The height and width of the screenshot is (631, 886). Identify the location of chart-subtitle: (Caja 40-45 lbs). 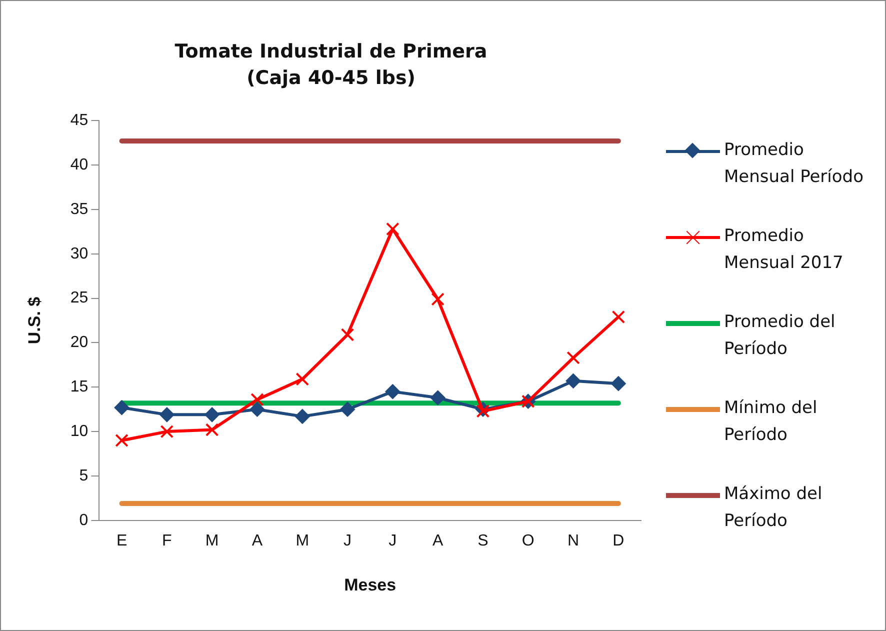
(331, 78).